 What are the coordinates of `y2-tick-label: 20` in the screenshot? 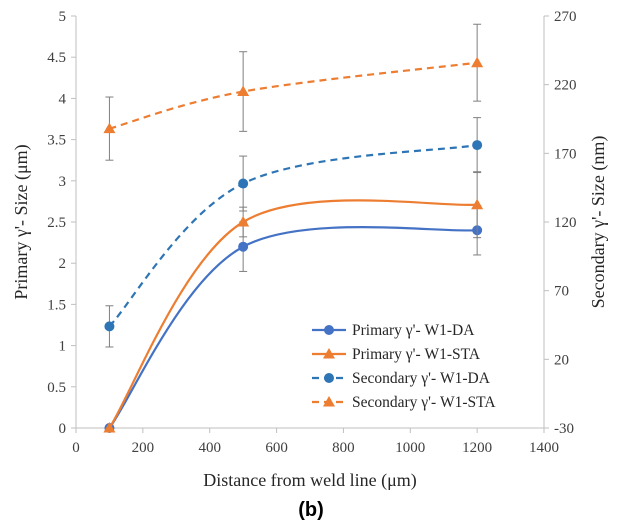 It's located at (561, 360).